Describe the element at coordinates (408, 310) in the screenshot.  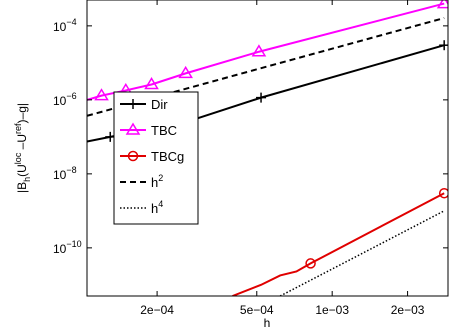
I see `x-tick-label: 2e−03` at that location.